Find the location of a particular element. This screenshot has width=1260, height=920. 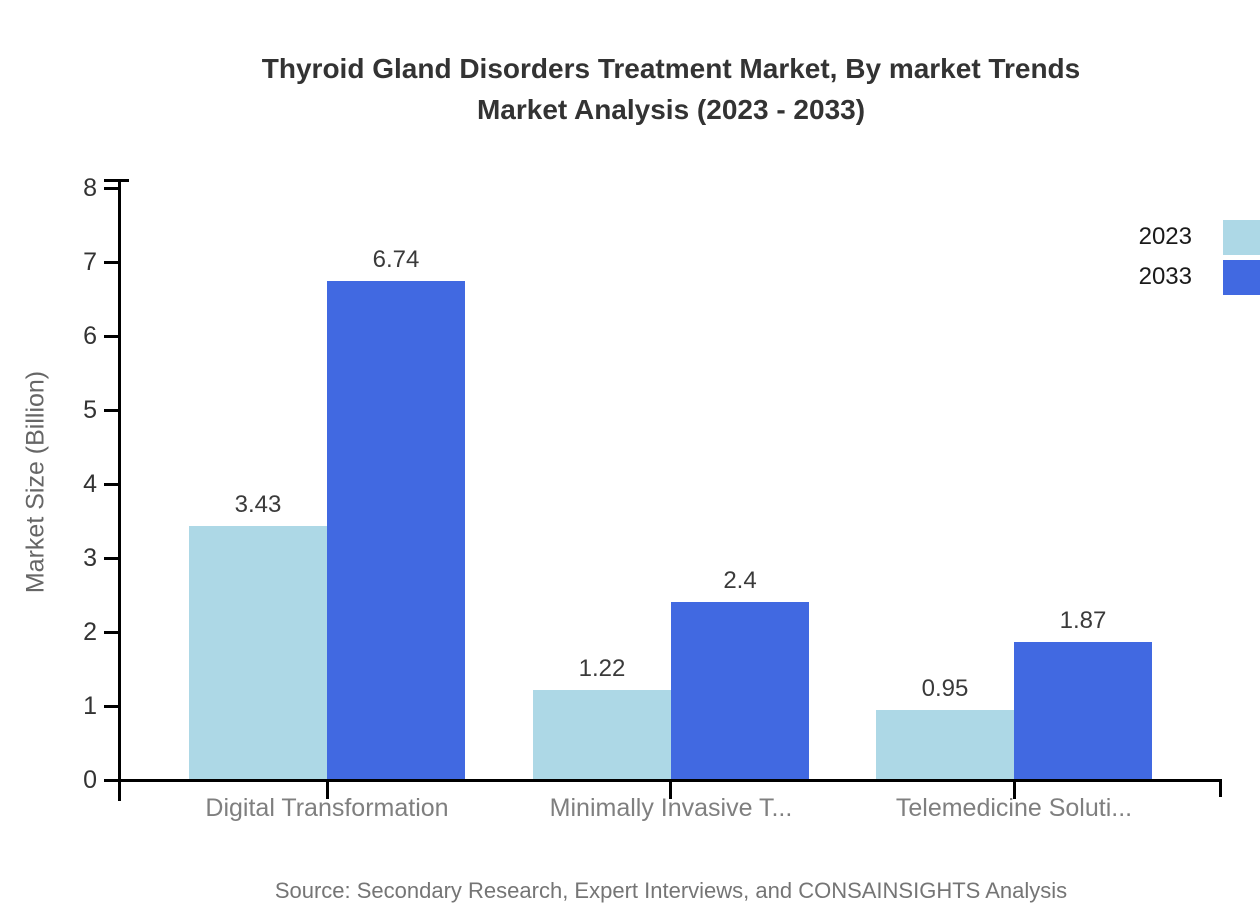

legend-item-2033: 2033 is located at coordinates (1199, 277).